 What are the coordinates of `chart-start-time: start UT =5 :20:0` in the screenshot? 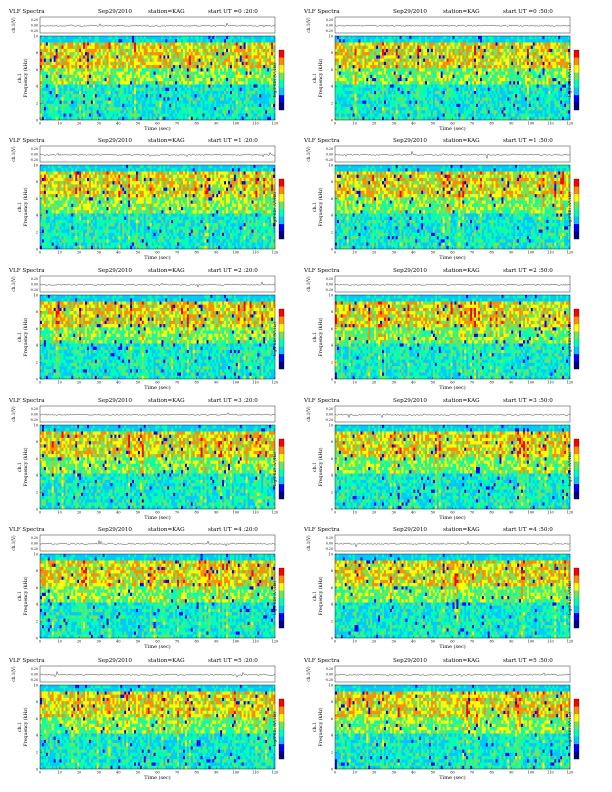 It's located at (233, 661).